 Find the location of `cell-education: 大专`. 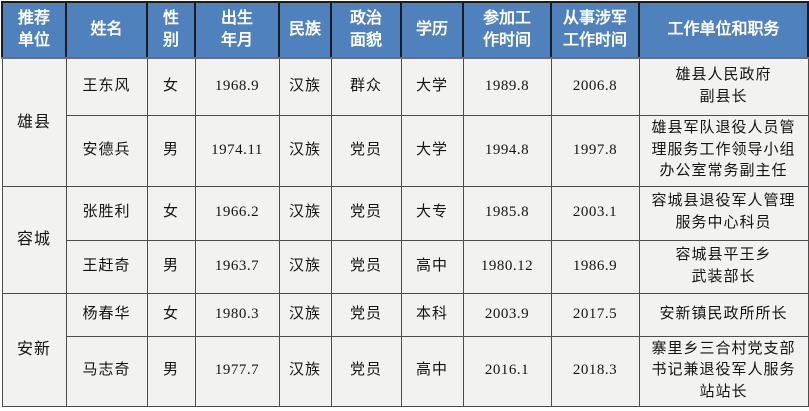

cell-education: 大专 is located at coordinates (432, 213).